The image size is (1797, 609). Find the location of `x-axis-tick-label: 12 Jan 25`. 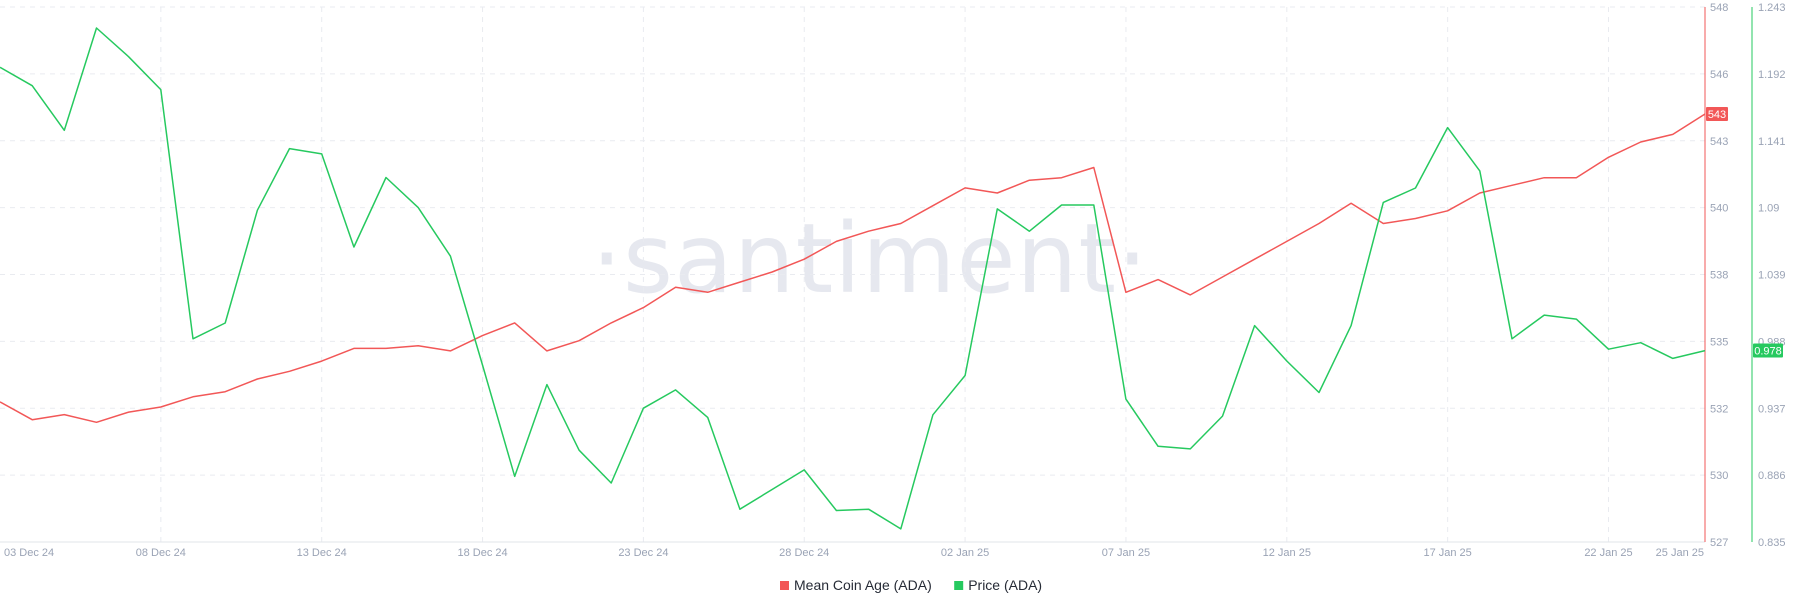

x-axis-tick-label: 12 Jan 25 is located at coordinates (1287, 553).